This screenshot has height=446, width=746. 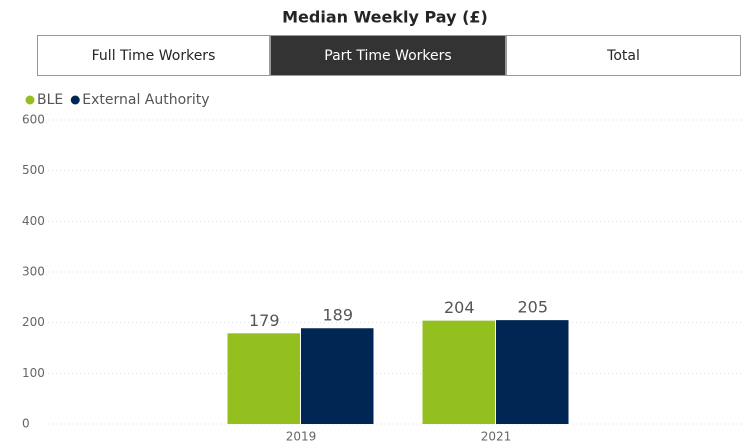 What do you see at coordinates (50, 100) in the screenshot?
I see `legend-label: BLE` at bounding box center [50, 100].